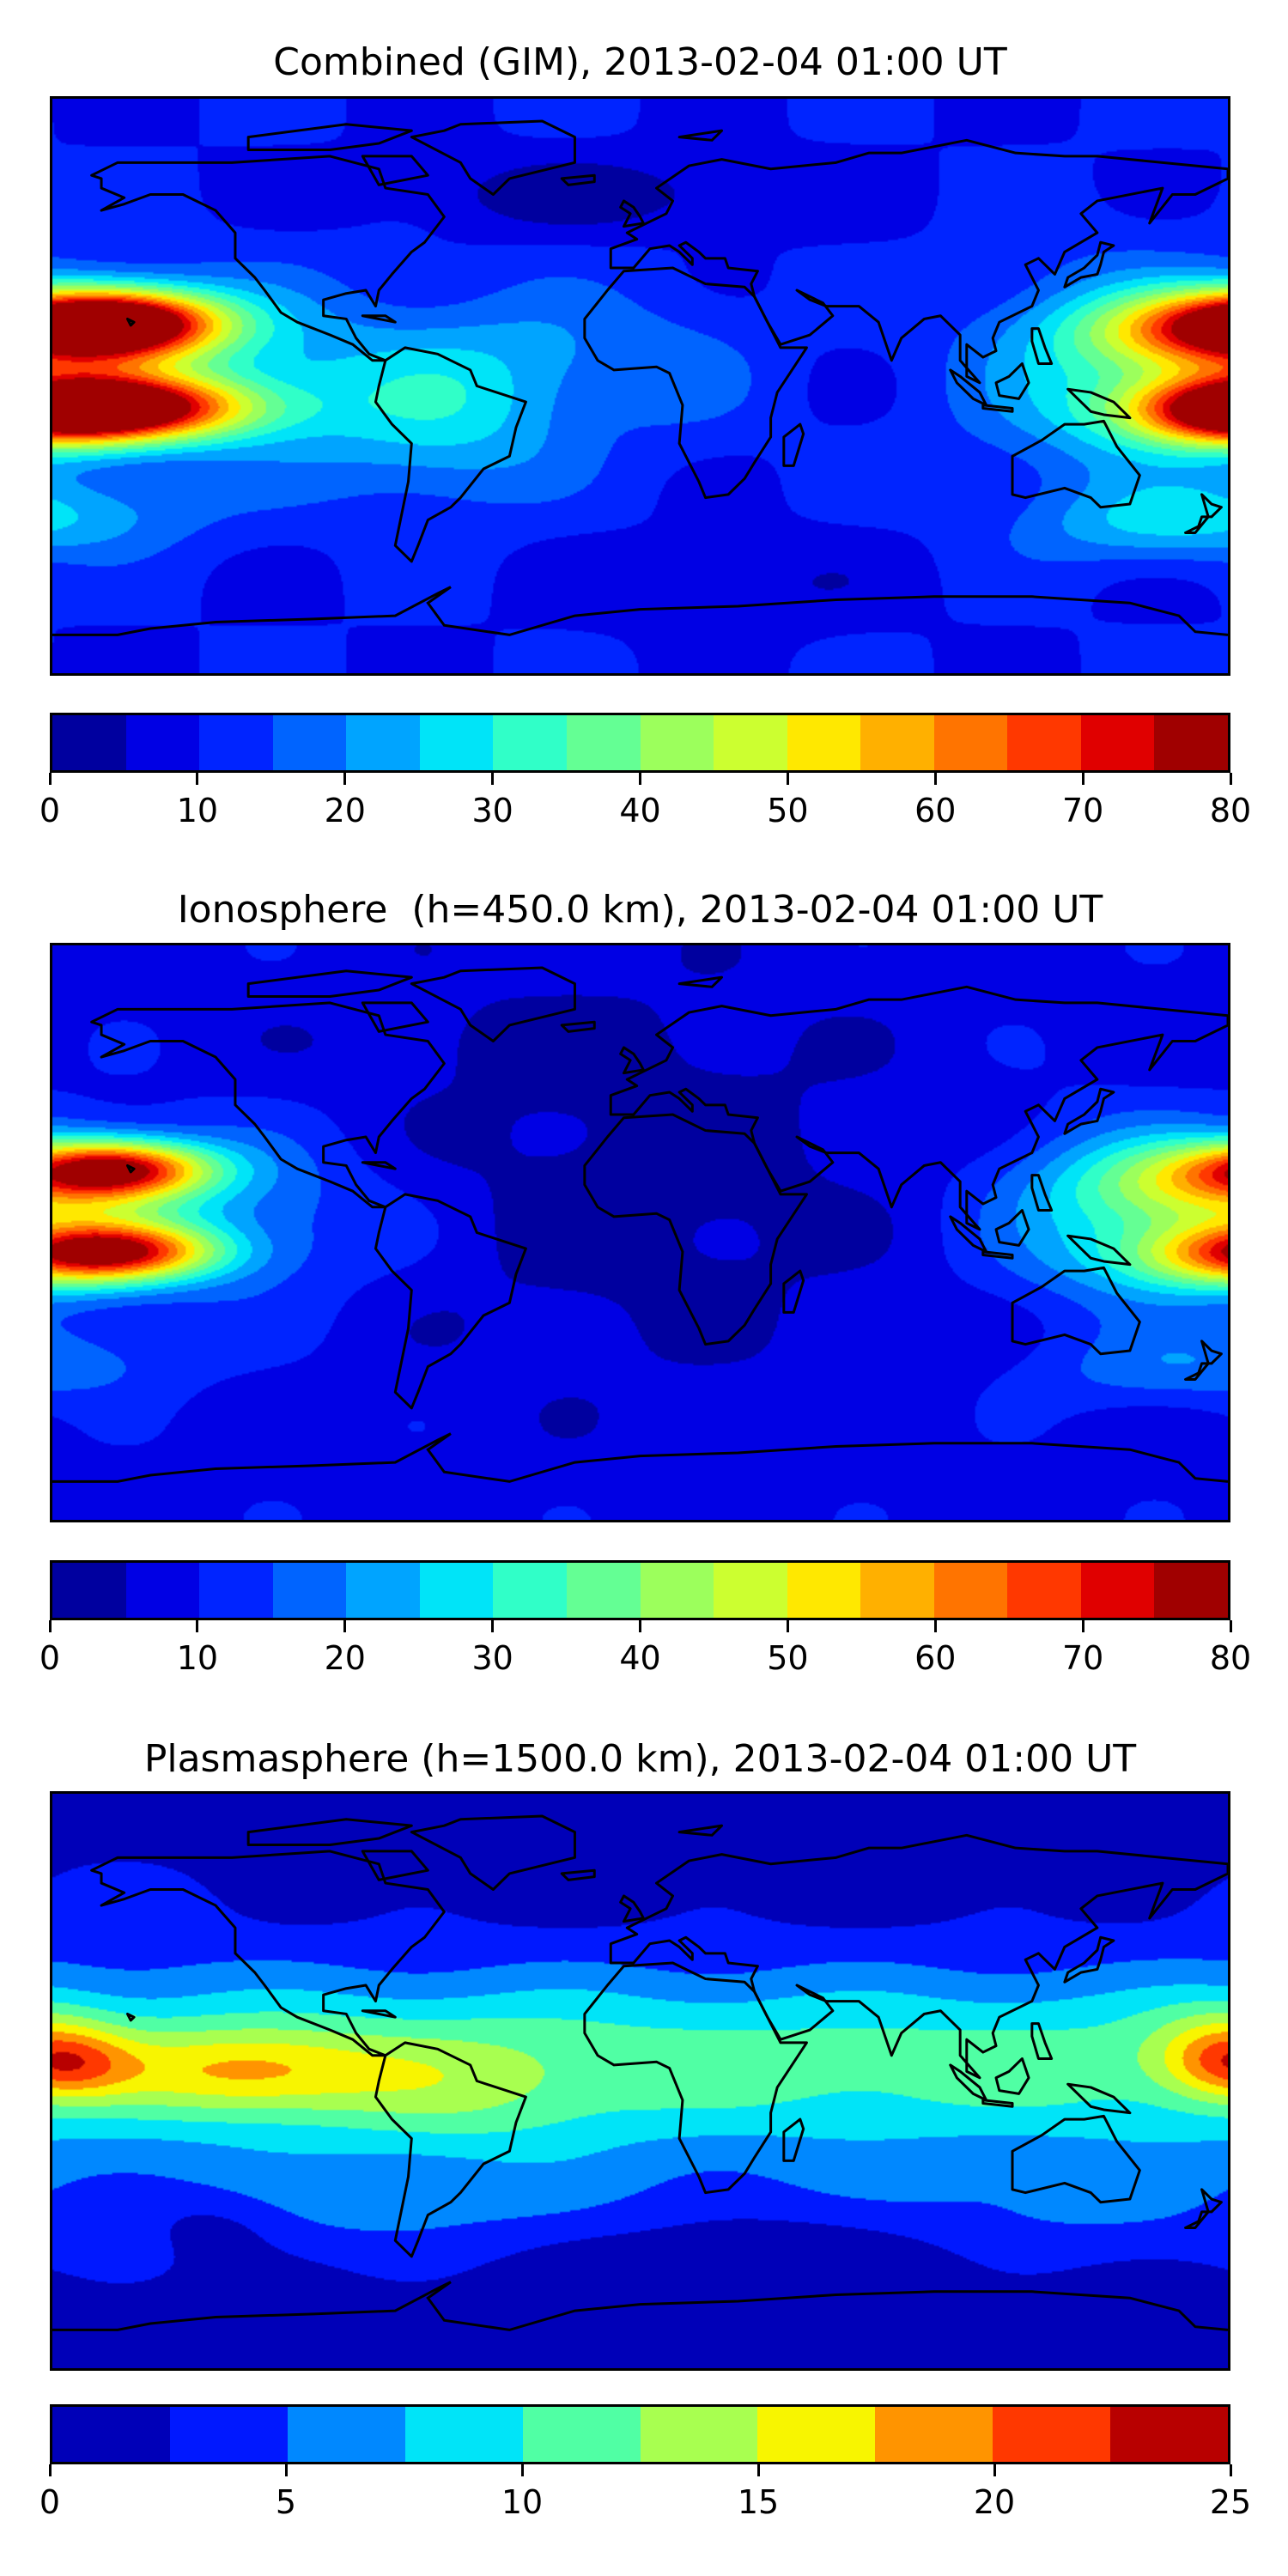 The image size is (1288, 2576). I want to click on coastline-south-america, so click(450, 455).